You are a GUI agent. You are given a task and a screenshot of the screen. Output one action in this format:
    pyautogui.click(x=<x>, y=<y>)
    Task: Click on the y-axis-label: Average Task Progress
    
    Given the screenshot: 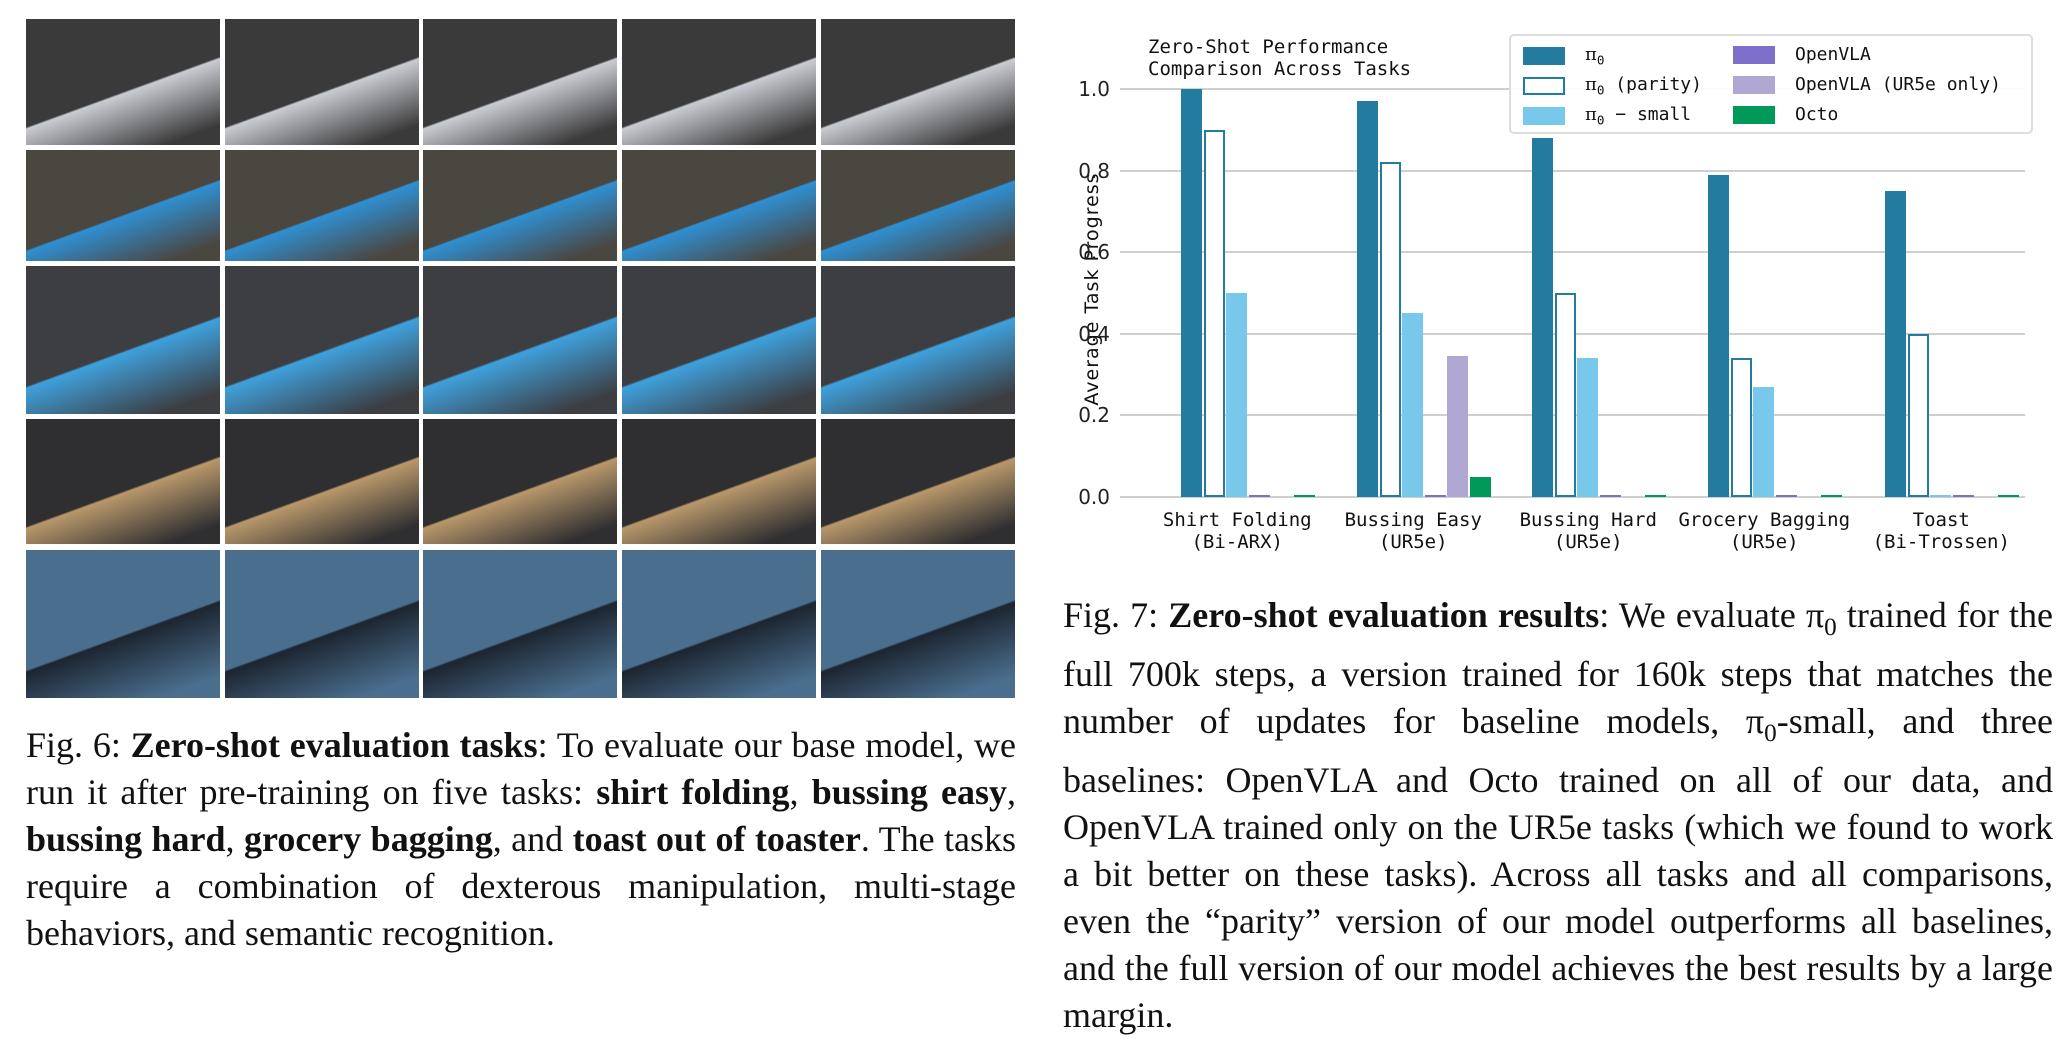 What is the action you would take?
    pyautogui.click(x=1092, y=289)
    